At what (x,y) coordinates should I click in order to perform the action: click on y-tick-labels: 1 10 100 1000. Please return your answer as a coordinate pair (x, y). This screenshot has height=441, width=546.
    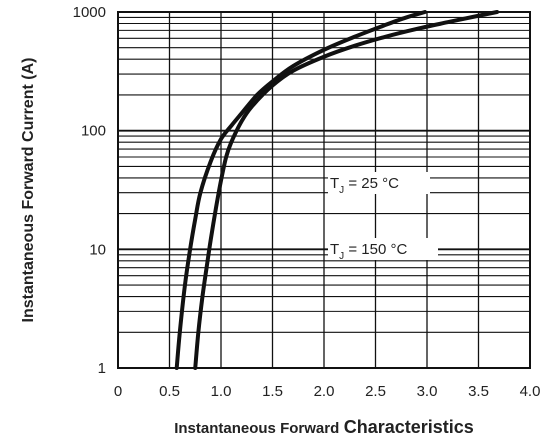
    Looking at the image, I should click on (89, 190).